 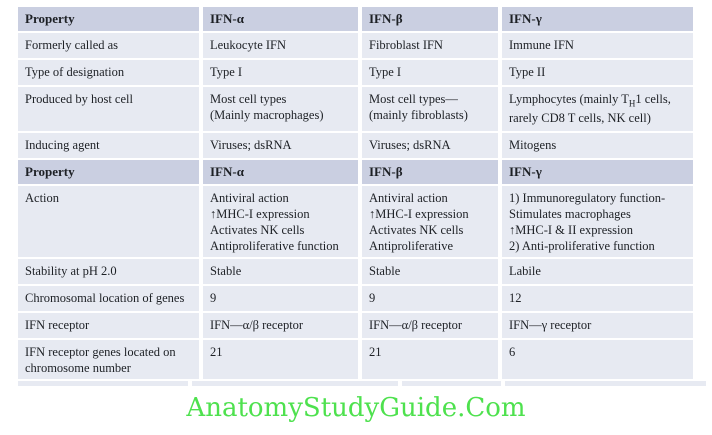 What do you see at coordinates (597, 271) in the screenshot?
I see `table-cell: Labile` at bounding box center [597, 271].